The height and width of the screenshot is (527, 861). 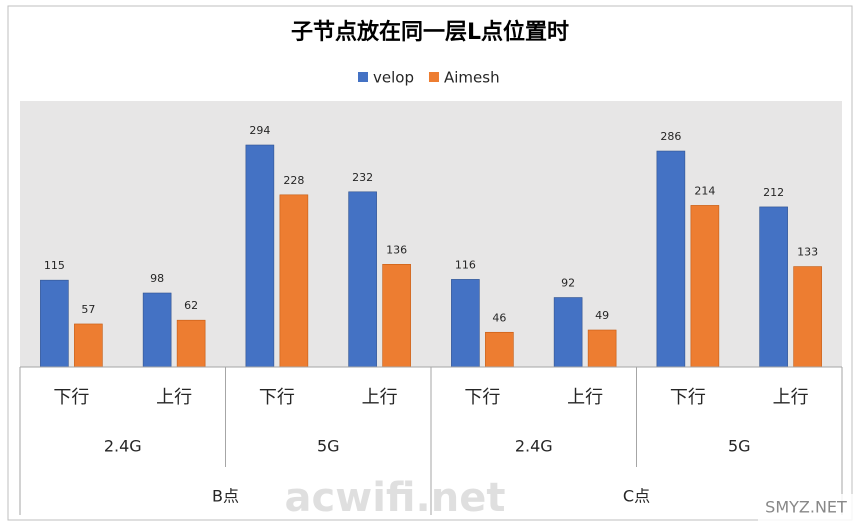 I want to click on x-supergroup-label: C点, so click(x=636, y=496).